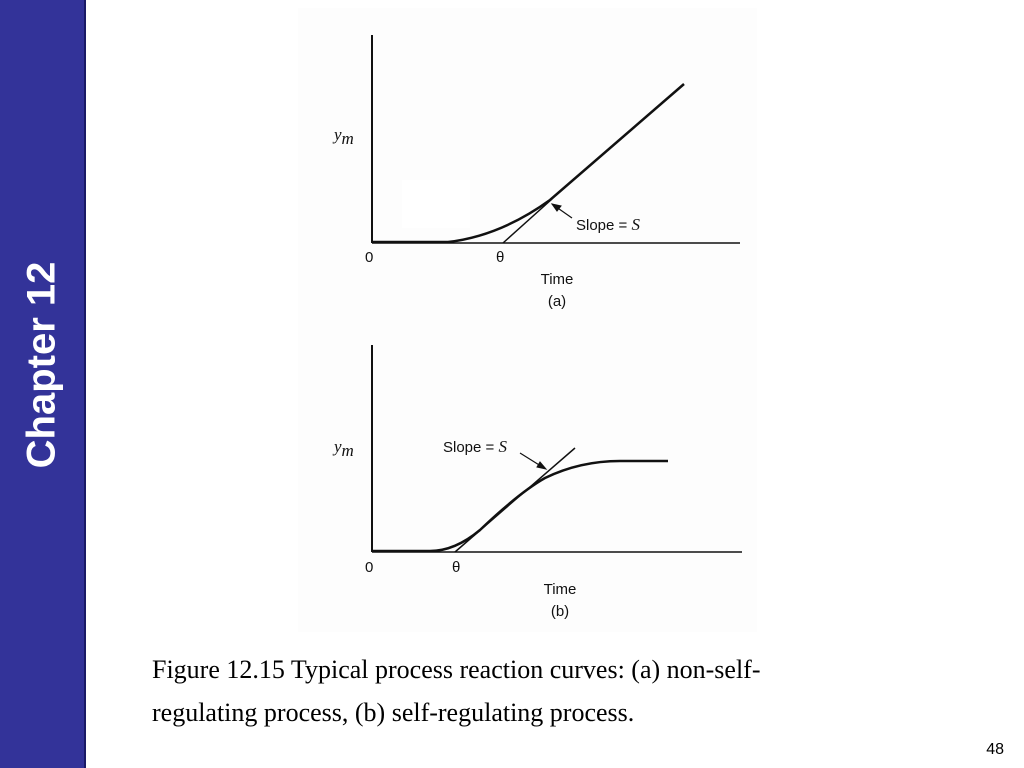 The image size is (1024, 768). What do you see at coordinates (560, 611) in the screenshot?
I see `panel-label: (b)` at bounding box center [560, 611].